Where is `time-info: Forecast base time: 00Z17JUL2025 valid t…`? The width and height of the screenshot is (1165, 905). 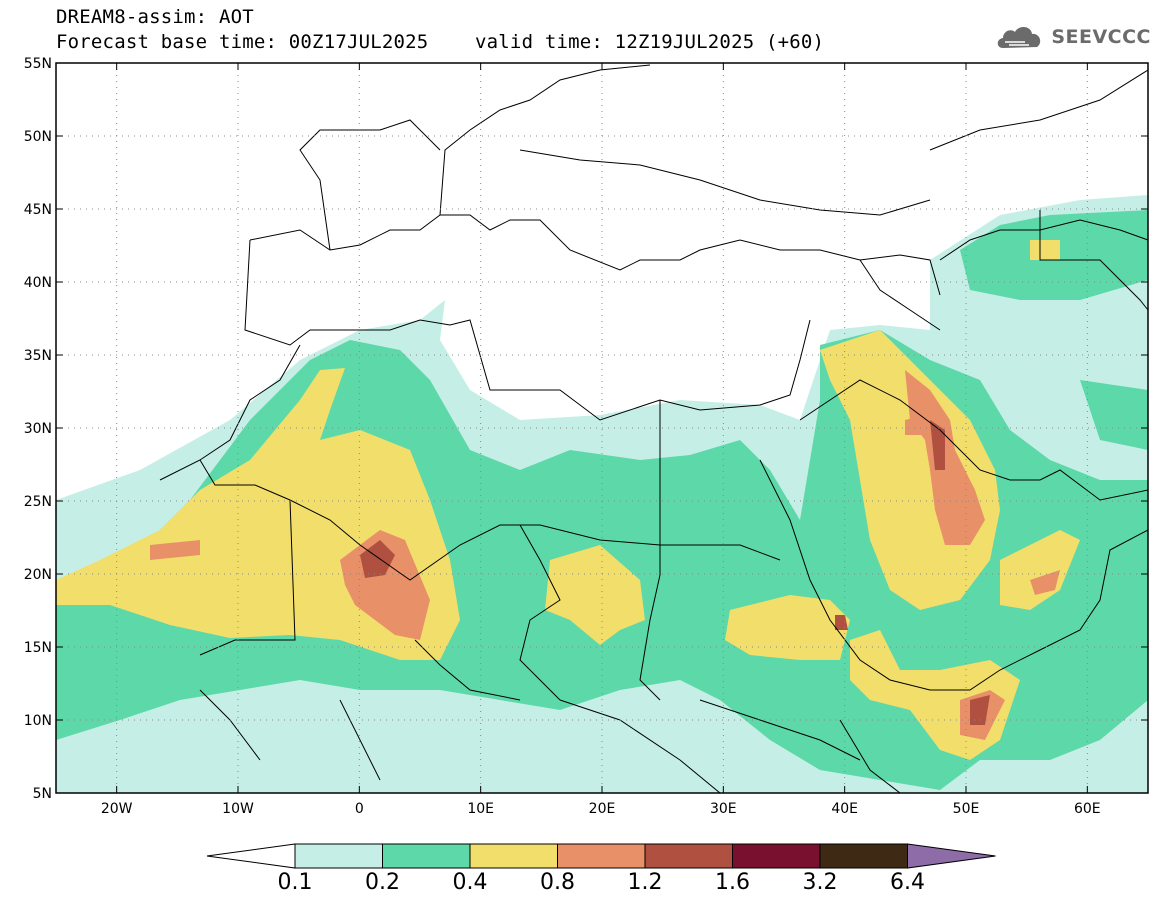
time-info: Forecast base time: 00Z17JUL2025 valid t… is located at coordinates (440, 42).